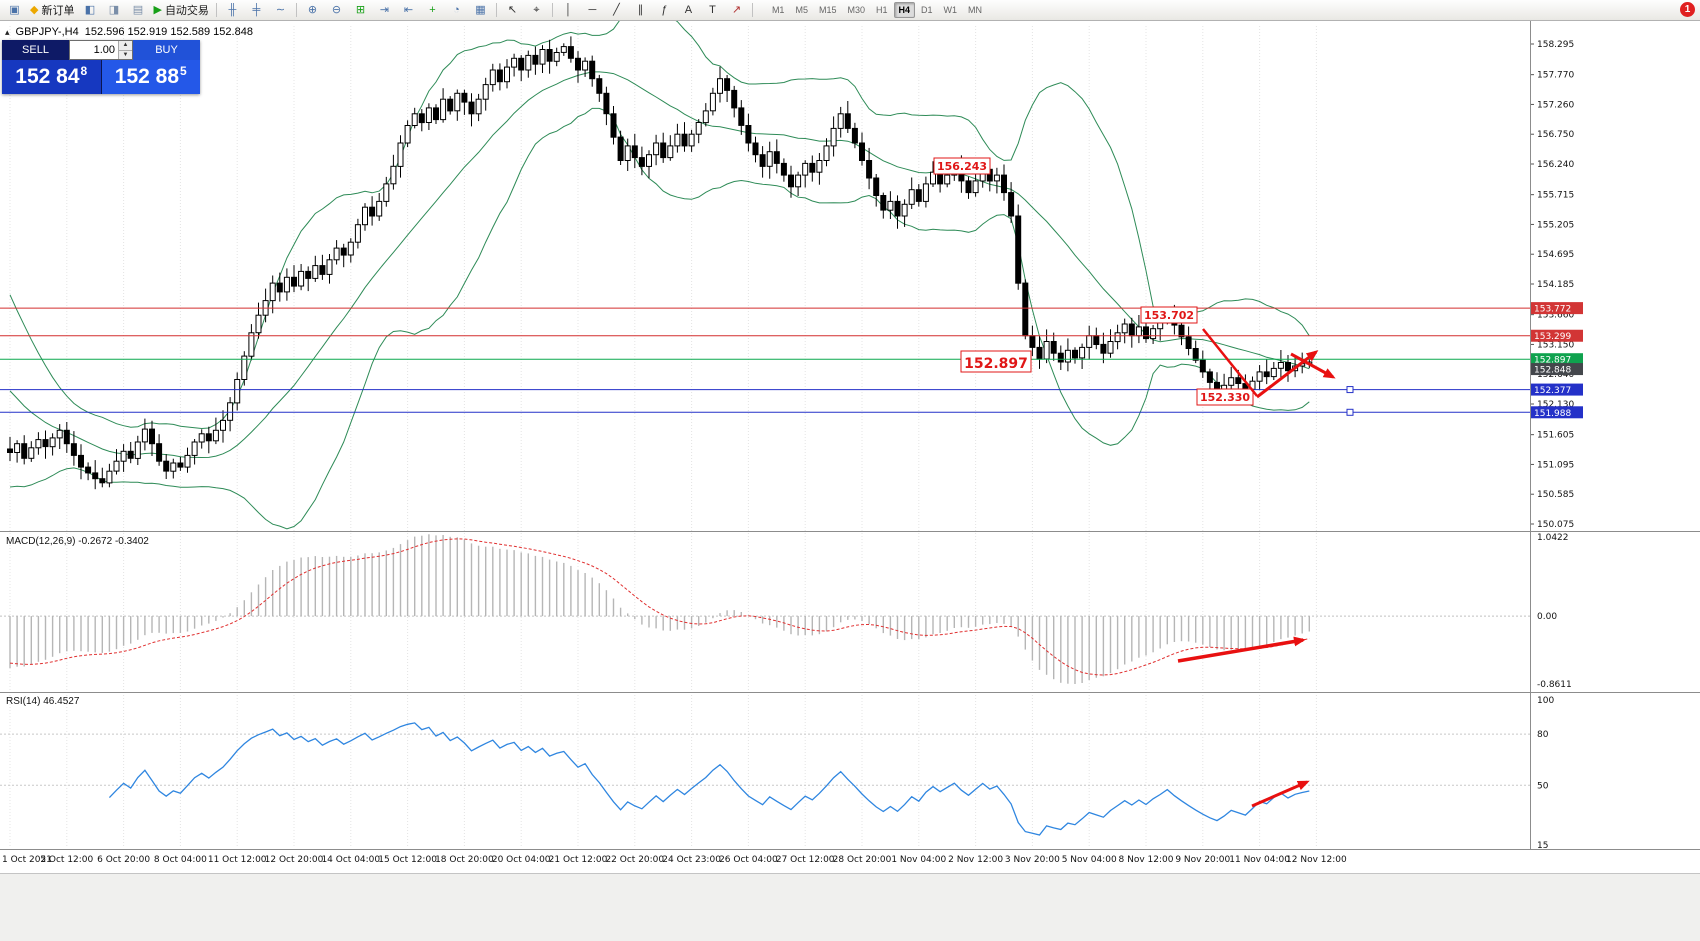  Describe the element at coordinates (432, 10) in the screenshot. I see `indicators-button: +` at that location.